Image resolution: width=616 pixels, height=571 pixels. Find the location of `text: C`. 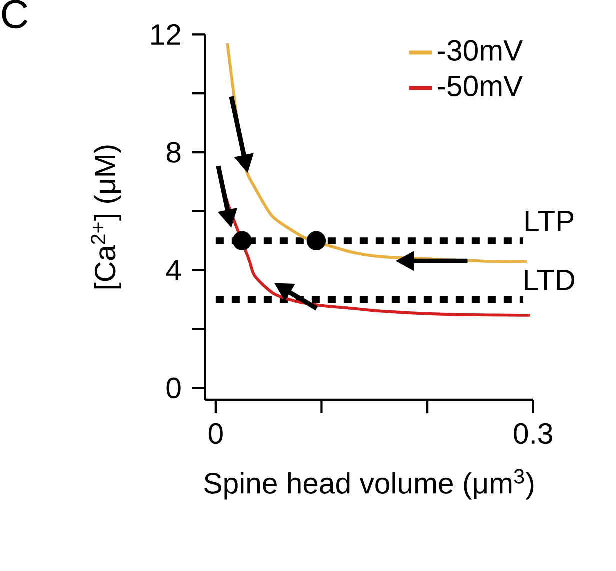

text: C is located at coordinates (15, 14).